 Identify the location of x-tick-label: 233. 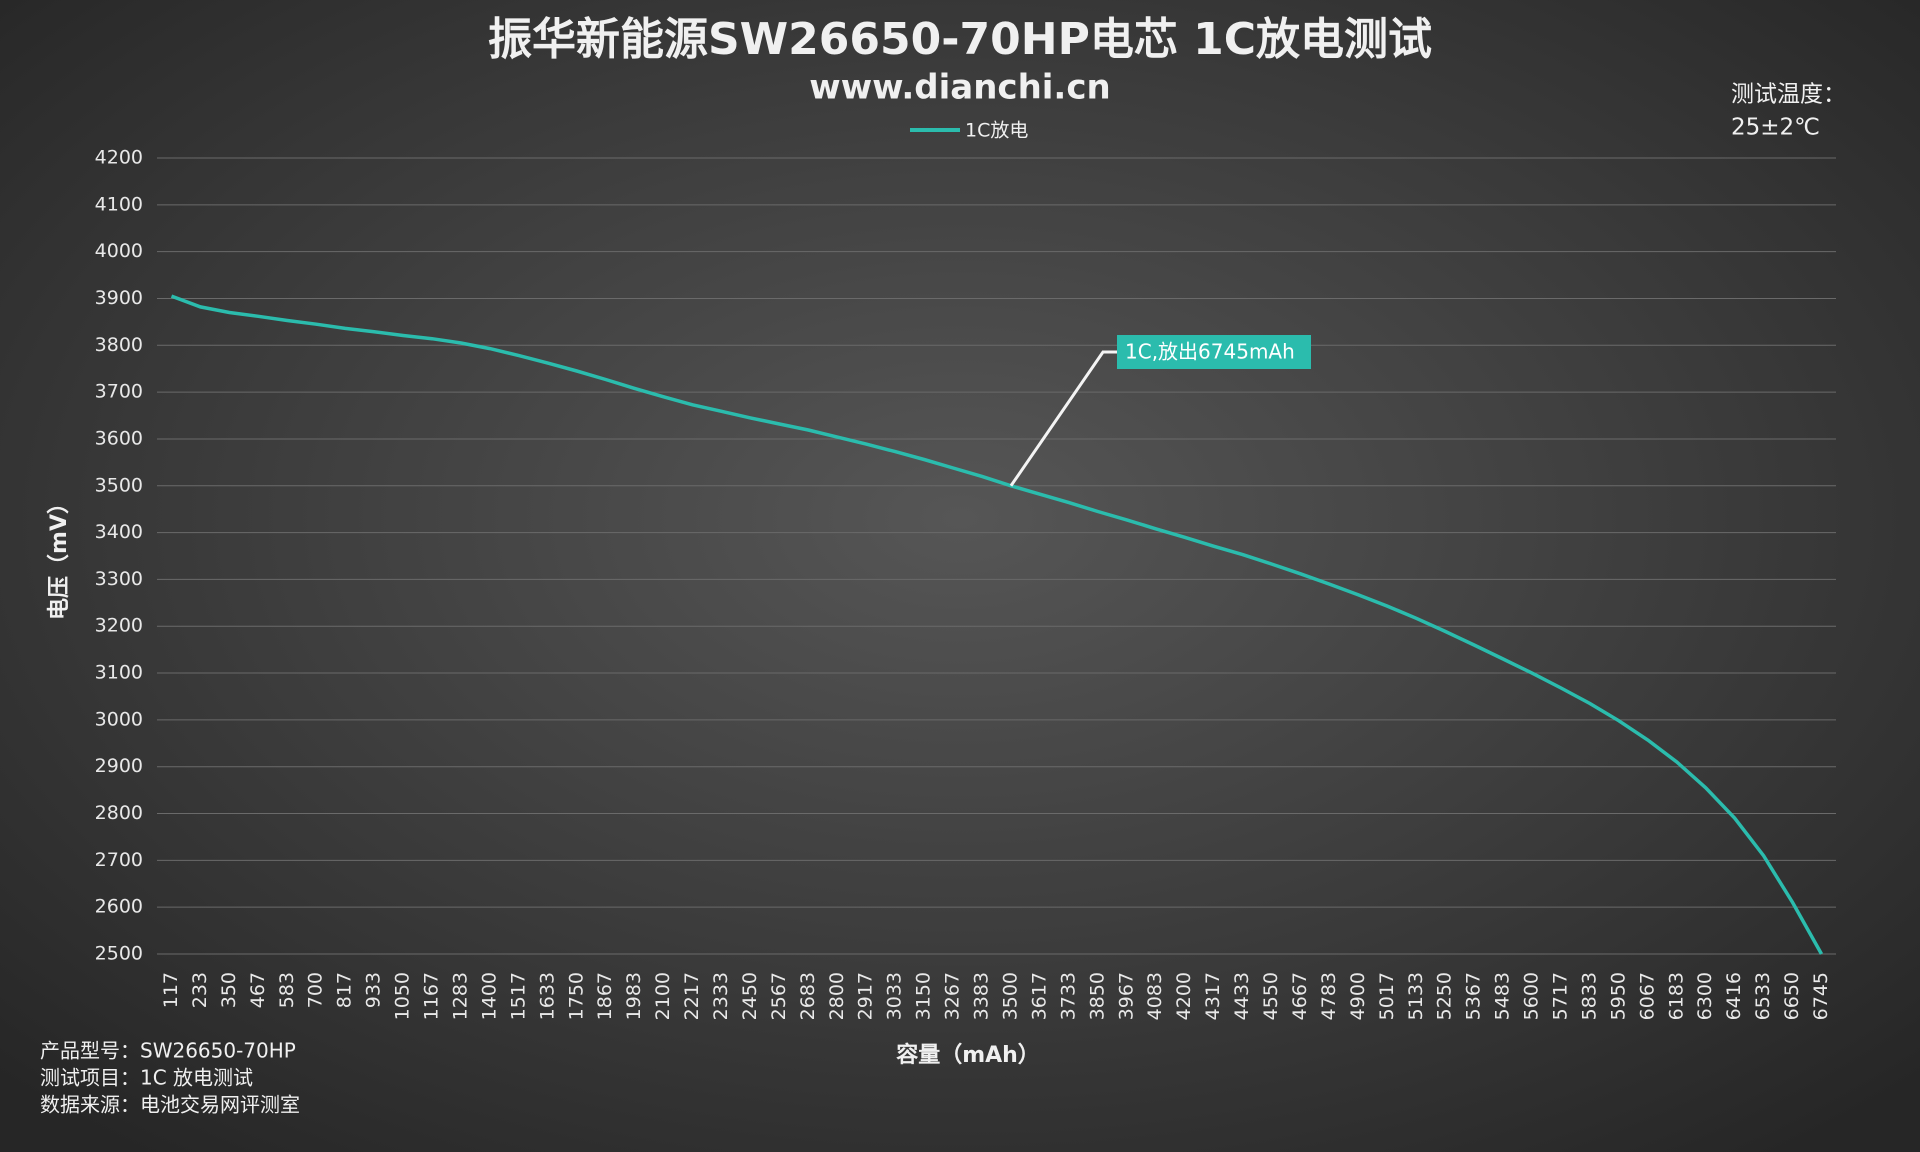
(200, 990).